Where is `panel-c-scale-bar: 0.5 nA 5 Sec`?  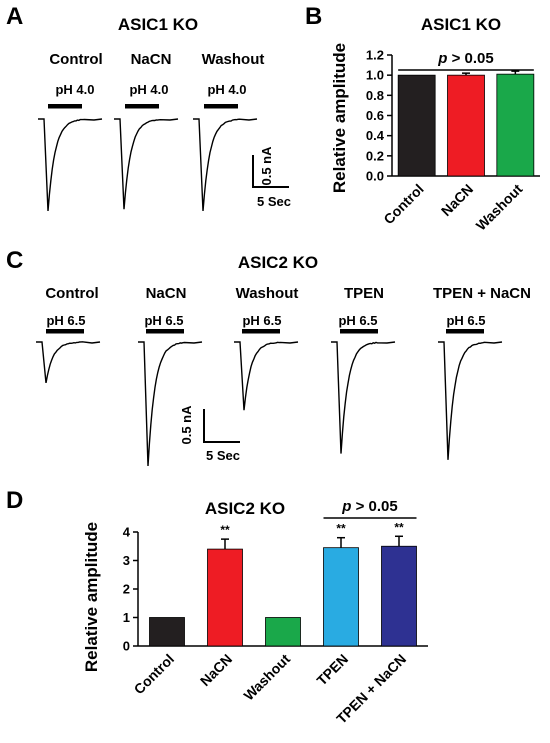
panel-c-scale-bar: 0.5 nA 5 Sec is located at coordinates (209, 434).